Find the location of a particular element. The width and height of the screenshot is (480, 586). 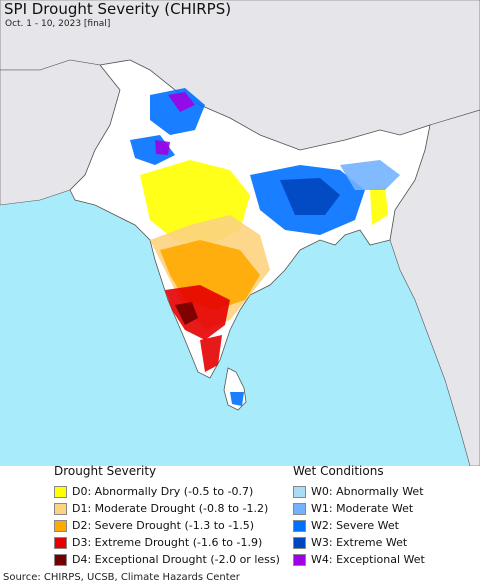

legend-item-w2: W2: Severe Wet is located at coordinates (359, 525).